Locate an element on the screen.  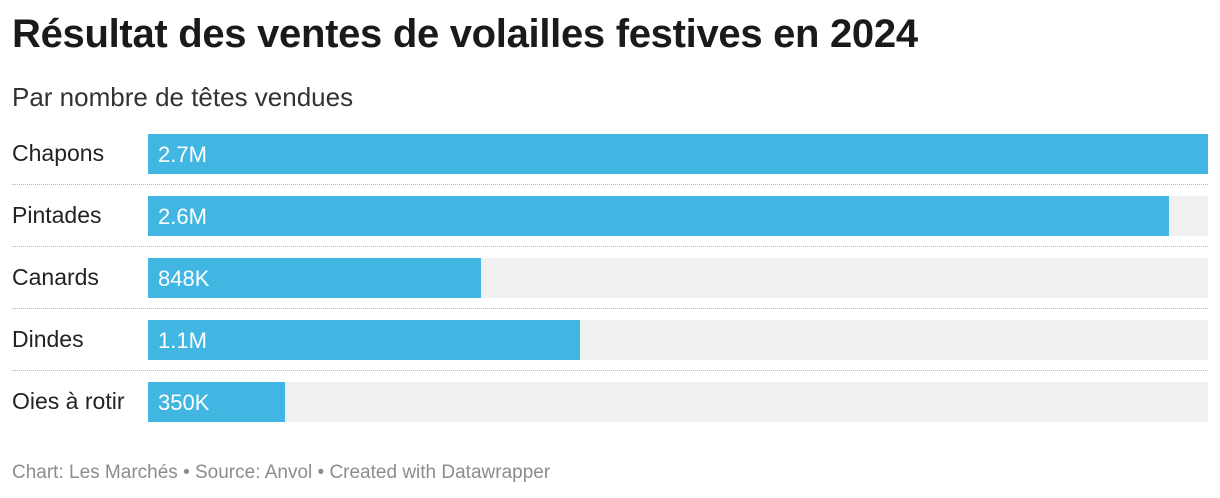
bar-row: Dindes 1.1M is located at coordinates (610, 341).